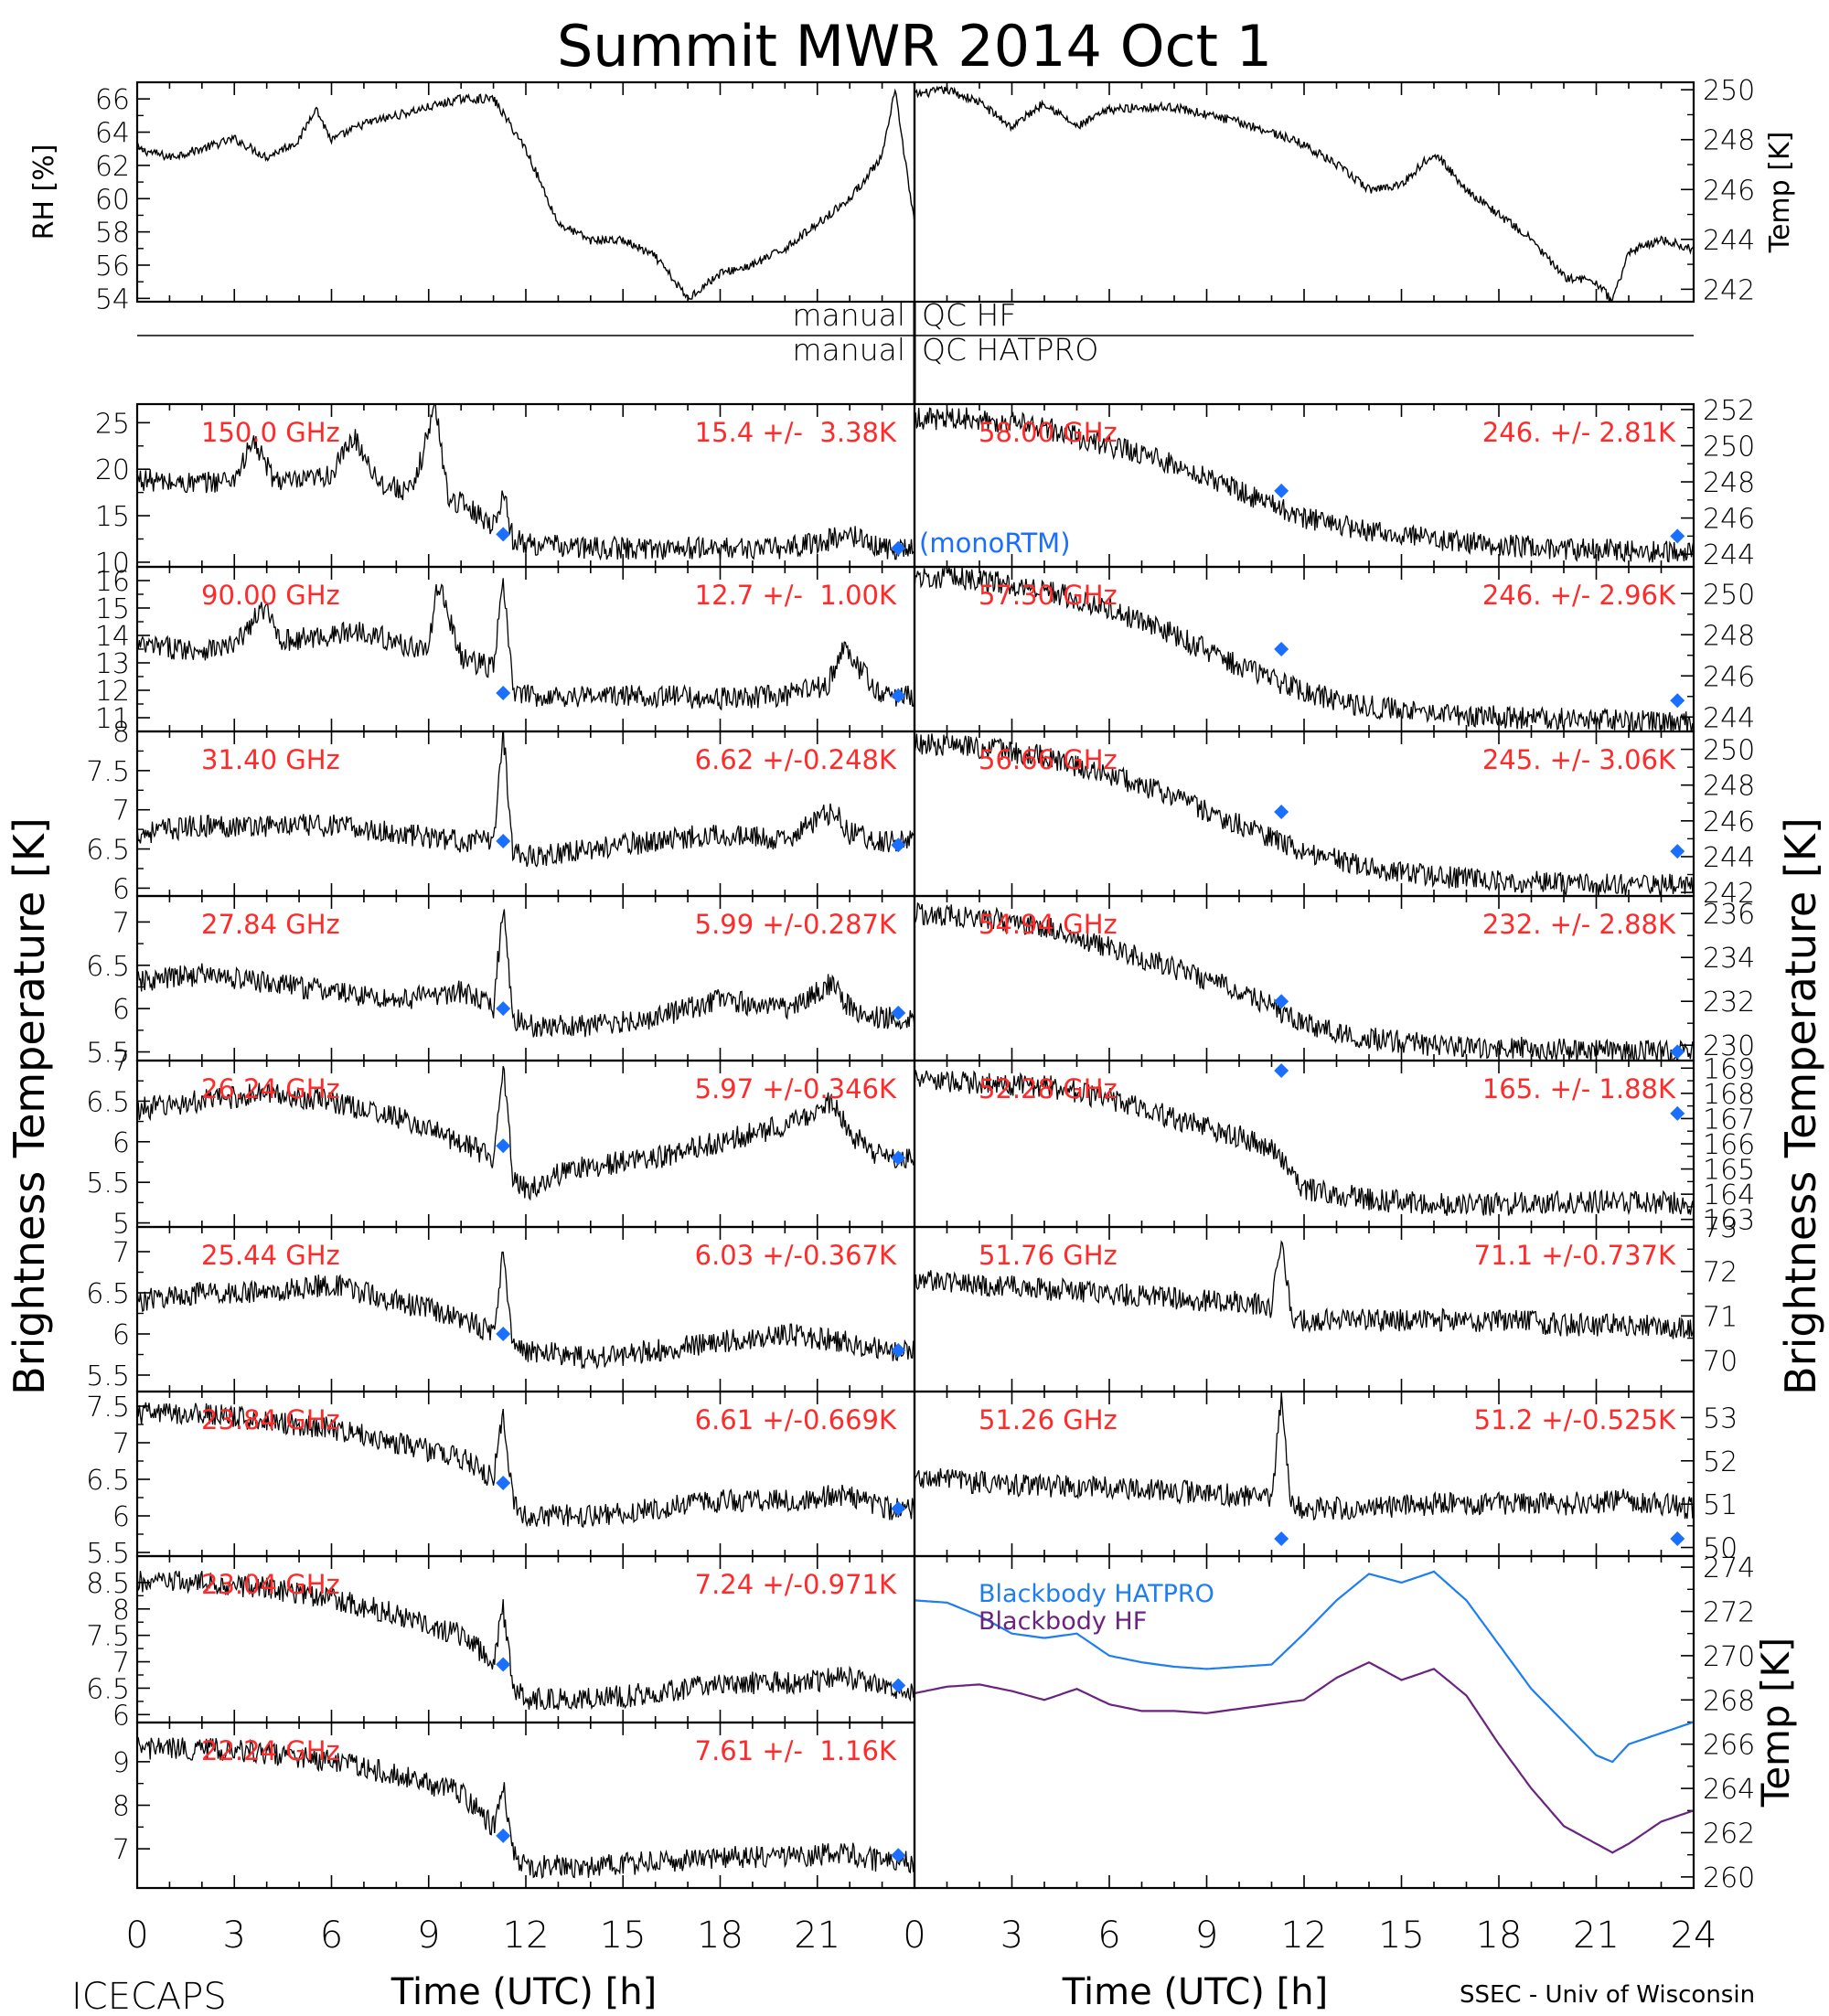 The width and height of the screenshot is (1829, 2016). Describe the element at coordinates (525, 482) in the screenshot. I see `series-line-ch150` at that location.